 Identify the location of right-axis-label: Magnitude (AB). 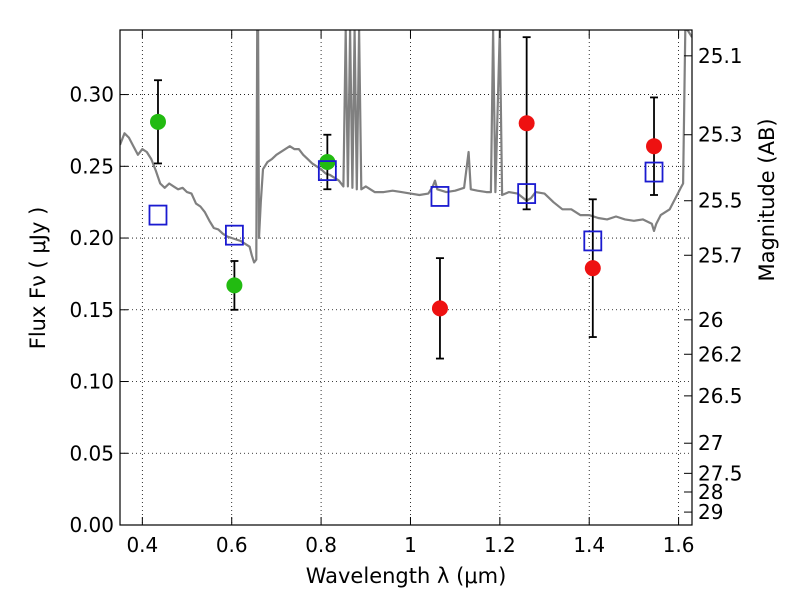
(767, 199).